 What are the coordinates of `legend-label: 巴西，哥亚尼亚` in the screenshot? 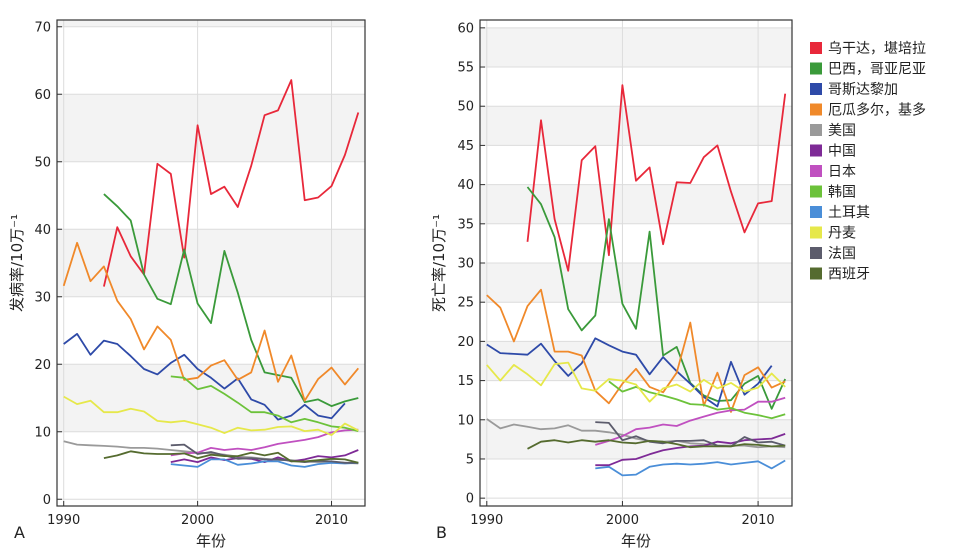 It's located at (877, 70).